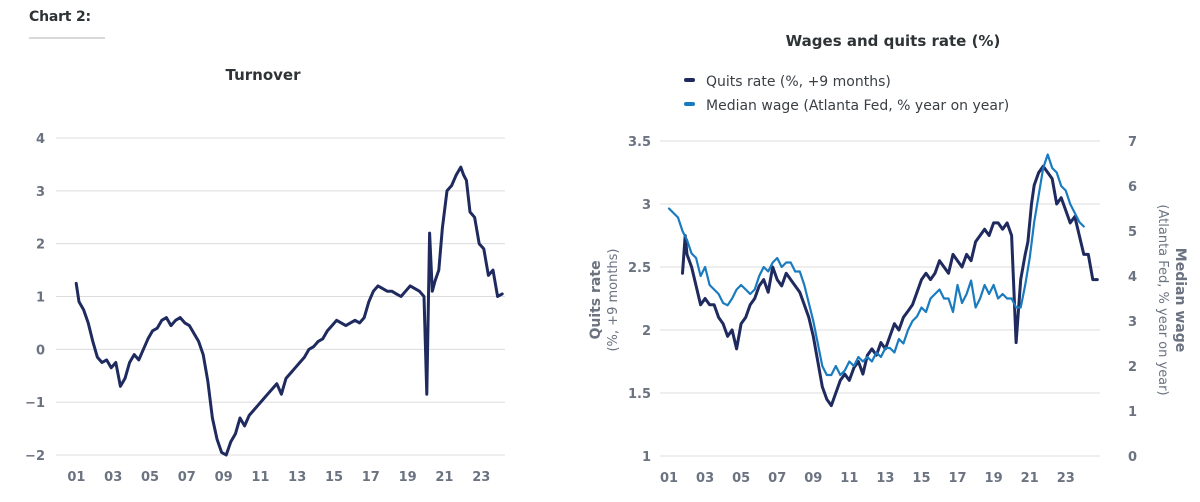  I want to click on legend-swatch-wage, so click(689, 104).